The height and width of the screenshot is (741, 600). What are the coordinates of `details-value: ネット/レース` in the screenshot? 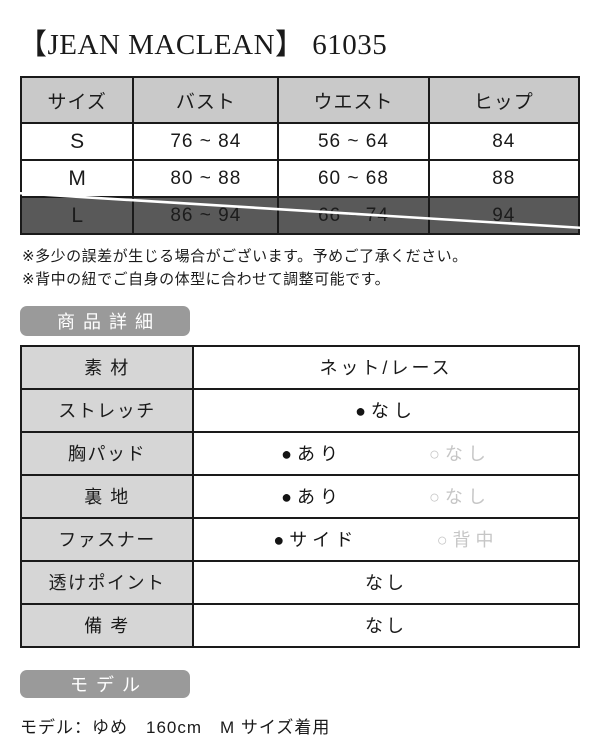 It's located at (386, 367).